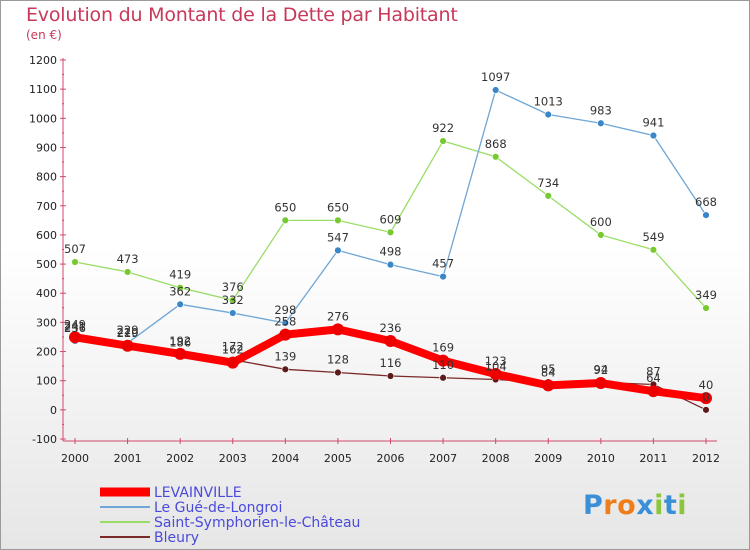 The image size is (750, 550). Describe the element at coordinates (46, 381) in the screenshot. I see `y-tick-label: 100` at that location.